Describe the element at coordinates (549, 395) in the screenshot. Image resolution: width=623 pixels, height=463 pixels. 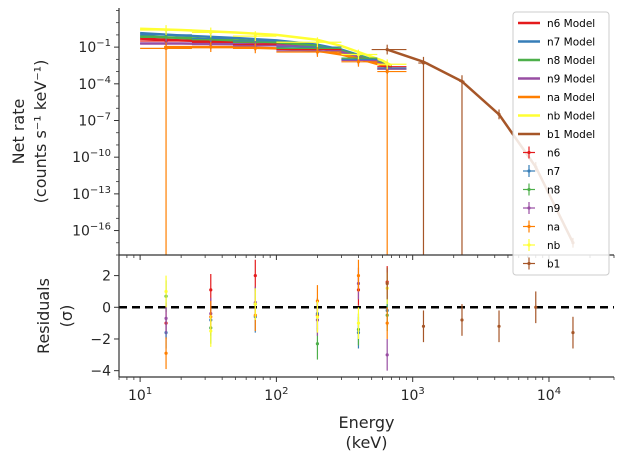
I see `x-tick-label: 10⁴` at that location.